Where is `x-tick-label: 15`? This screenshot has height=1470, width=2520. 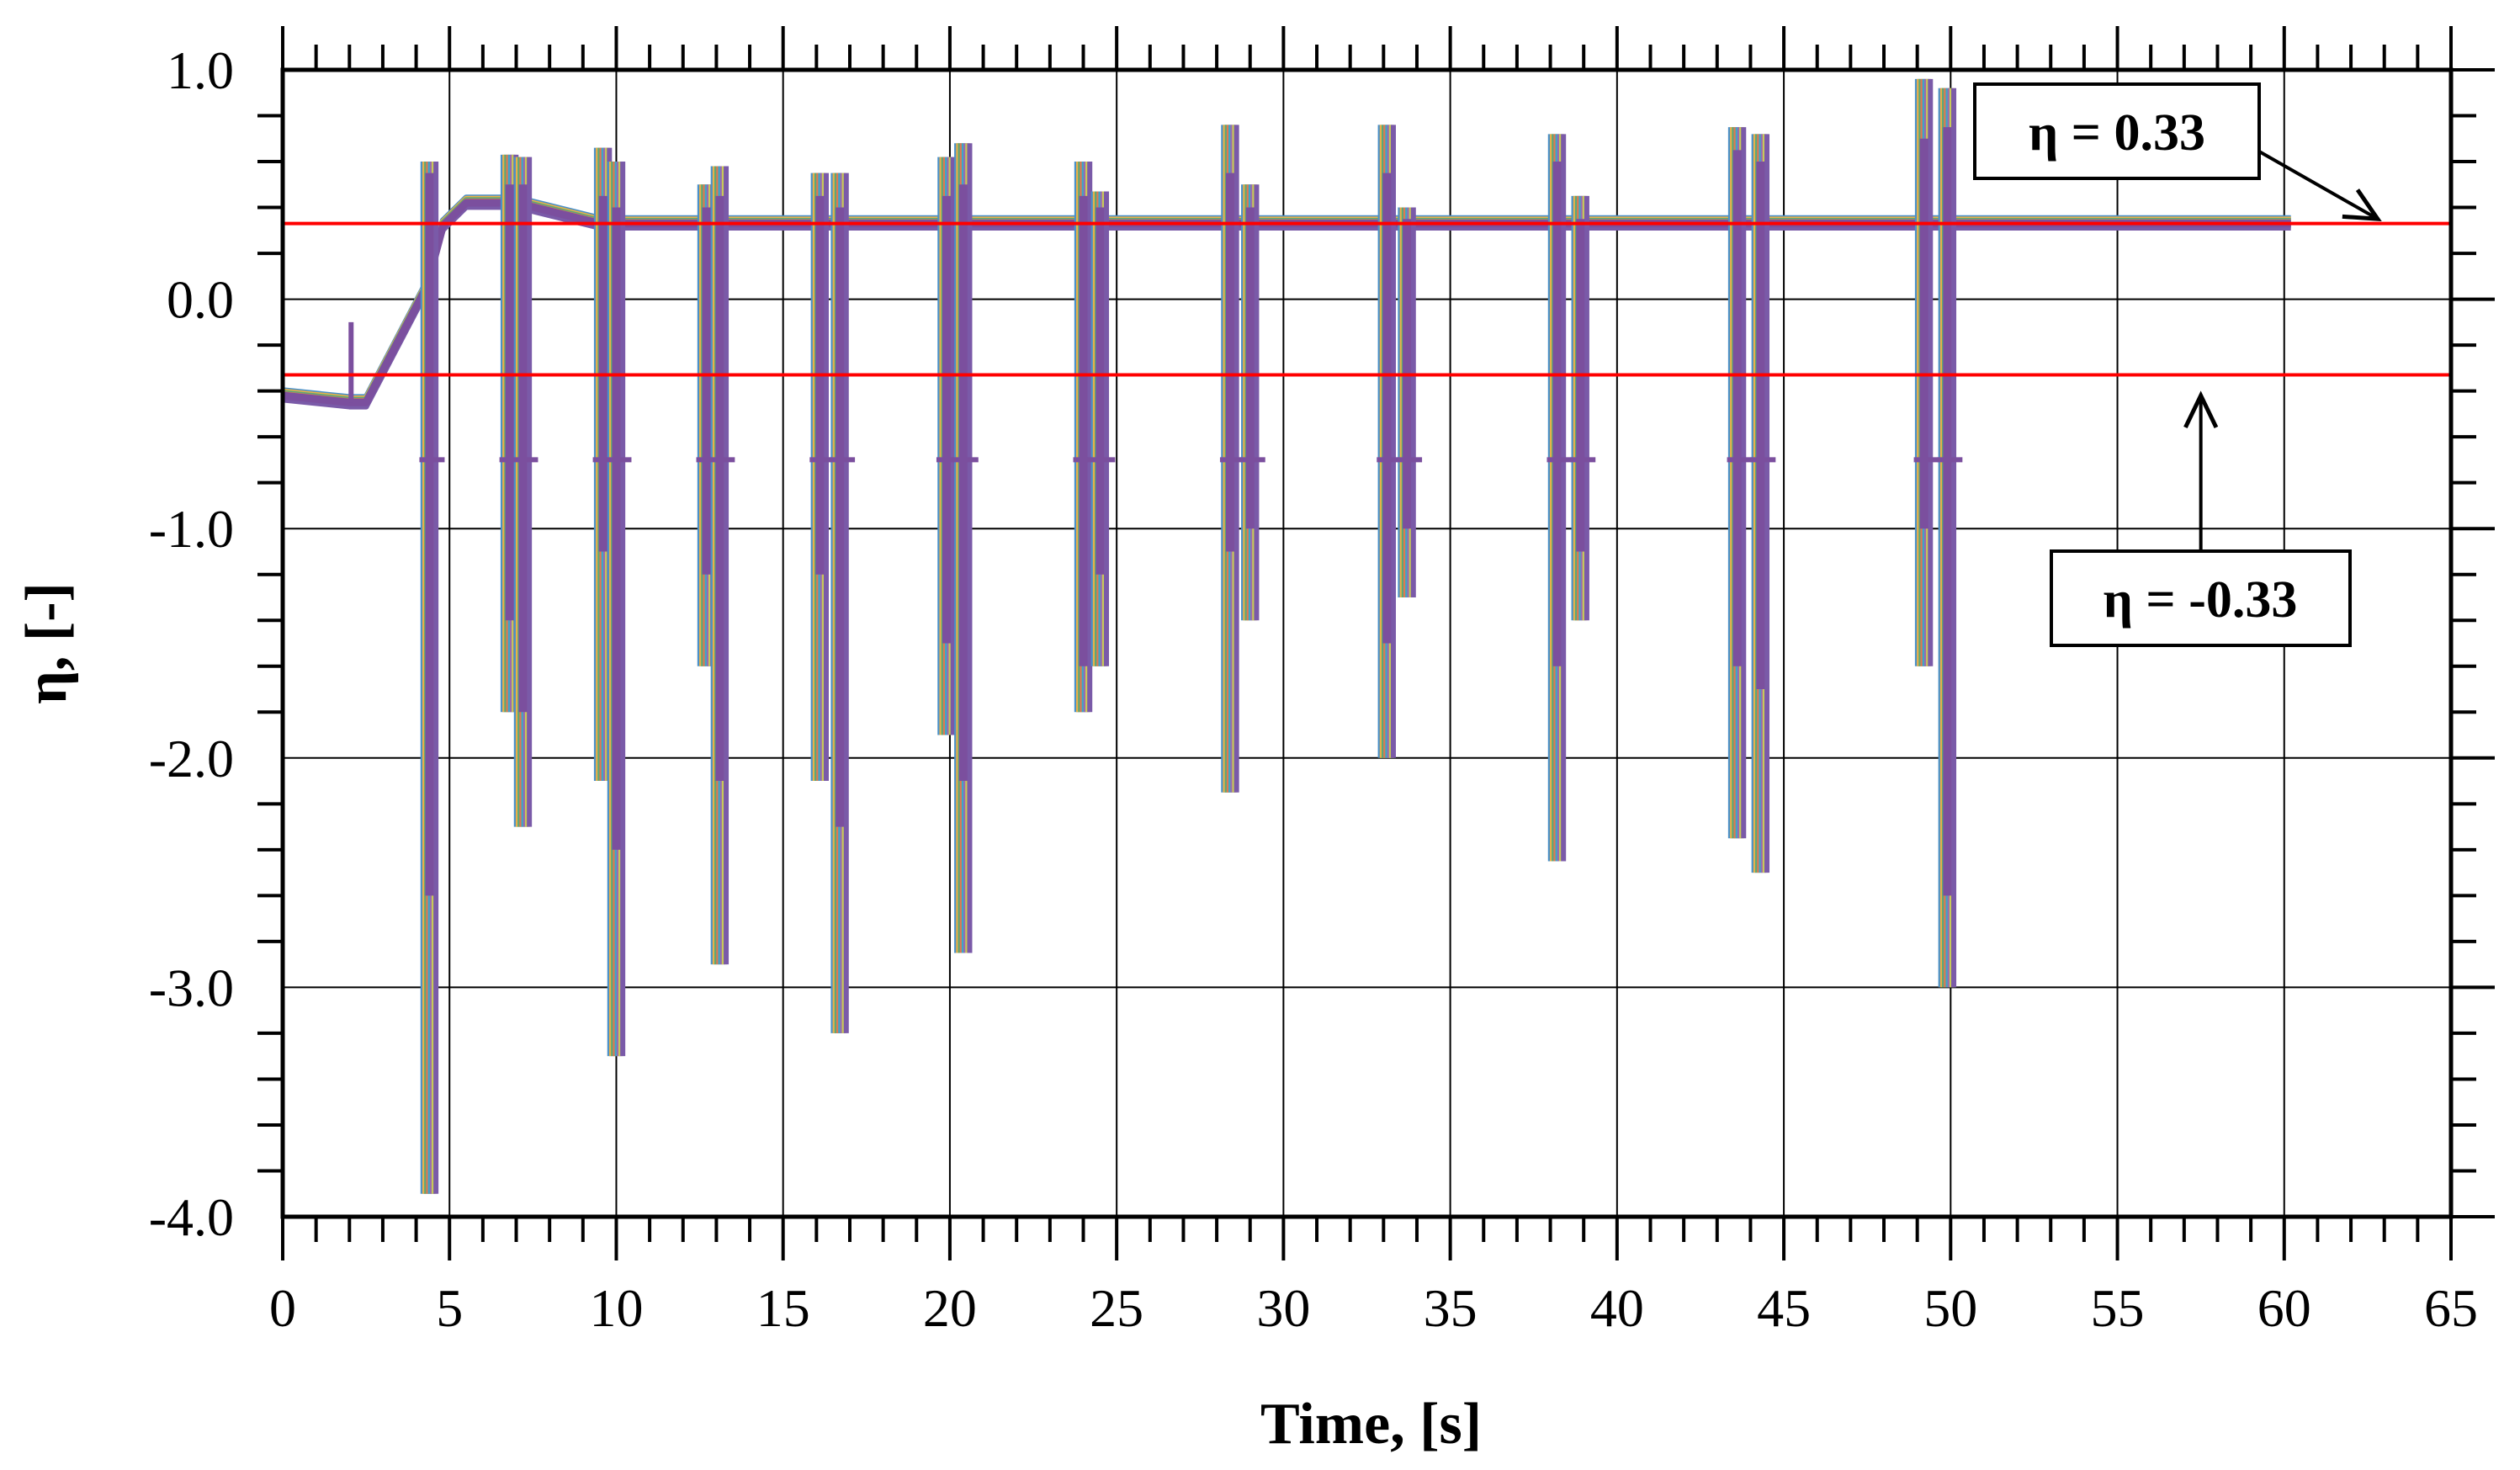 x-tick-label: 15 is located at coordinates (783, 1308).